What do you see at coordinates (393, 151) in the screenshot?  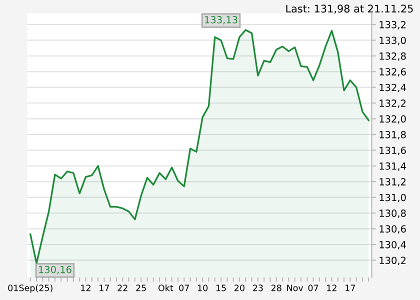 I see `y-tick-label: 131,6` at bounding box center [393, 151].